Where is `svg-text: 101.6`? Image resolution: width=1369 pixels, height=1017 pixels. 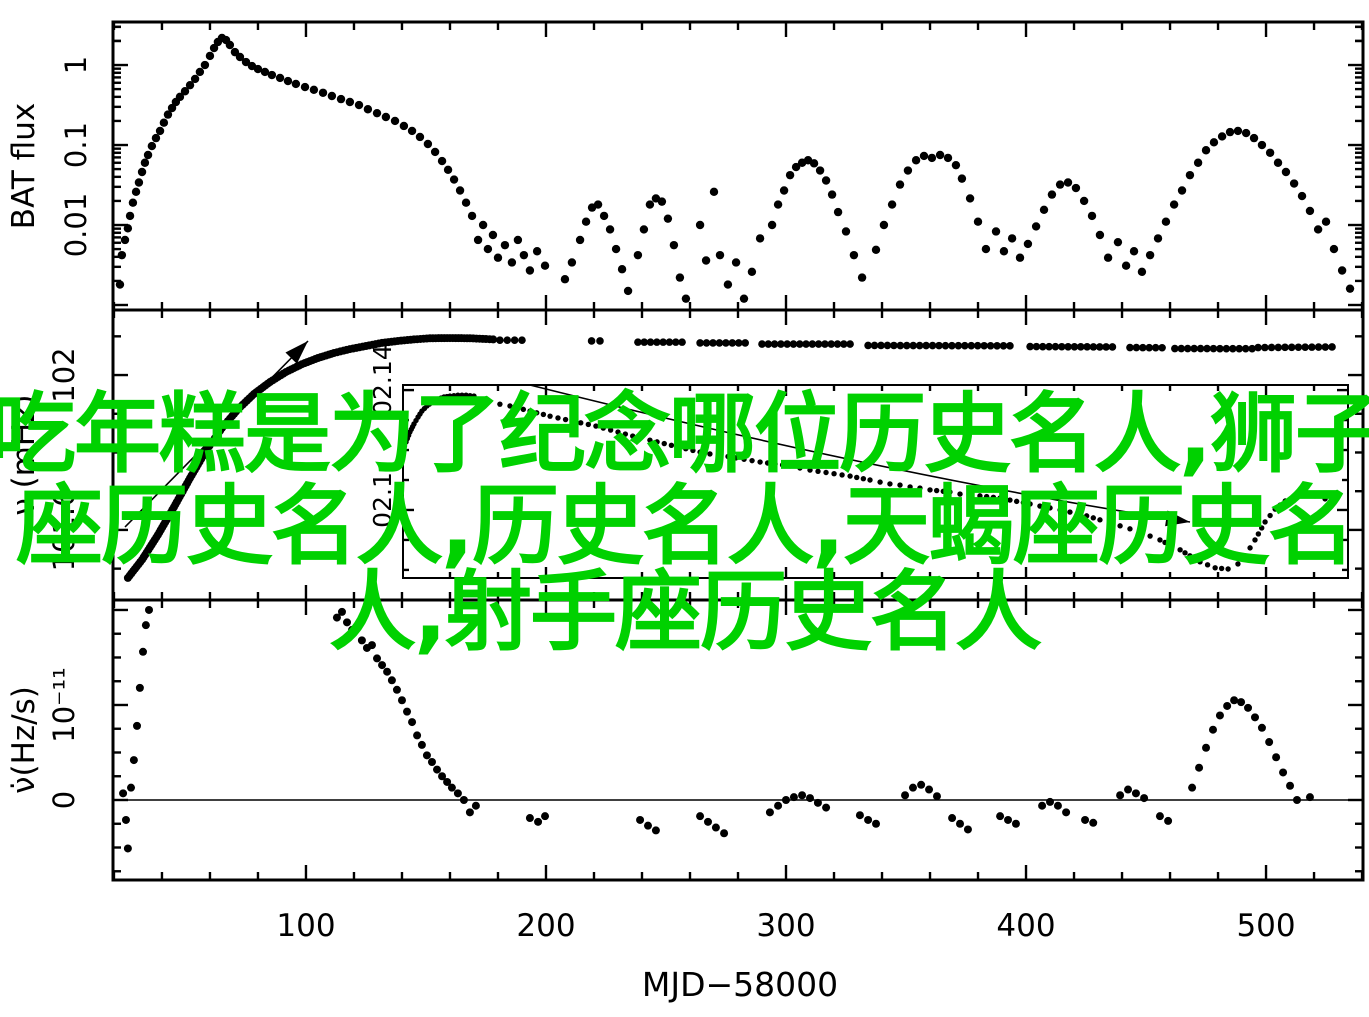
svg-text: 101.6 is located at coordinates (64, 529).